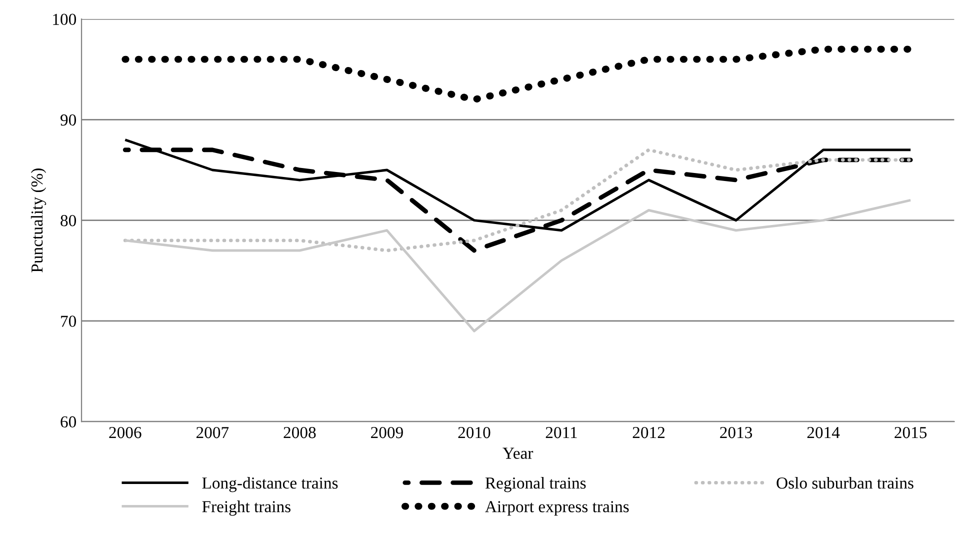 The width and height of the screenshot is (959, 544). I want to click on y-tick-label: 70, so click(68, 321).